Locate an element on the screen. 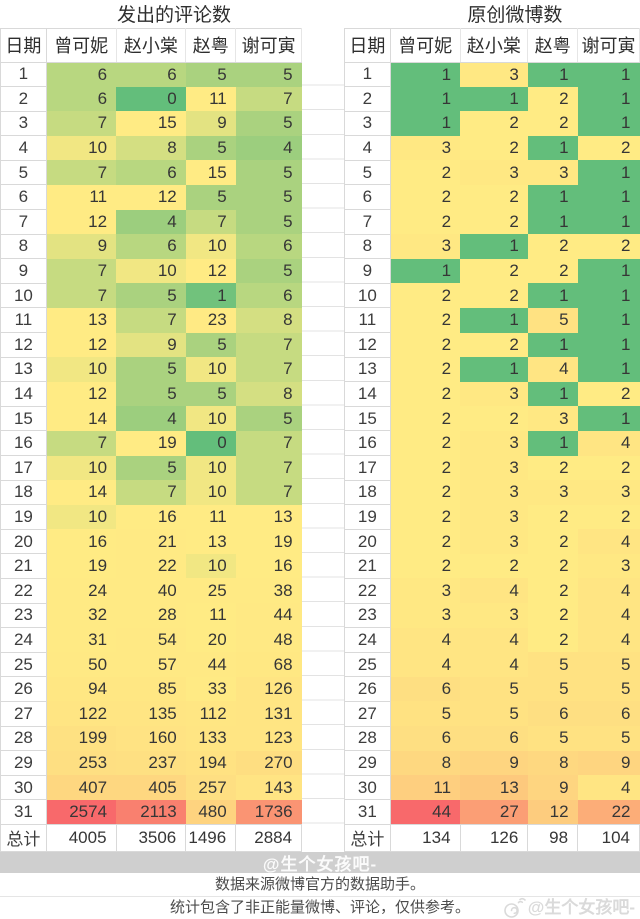 The height and width of the screenshot is (919, 640). table-row: 26 94 85 33 126 is located at coordinates (151, 689).